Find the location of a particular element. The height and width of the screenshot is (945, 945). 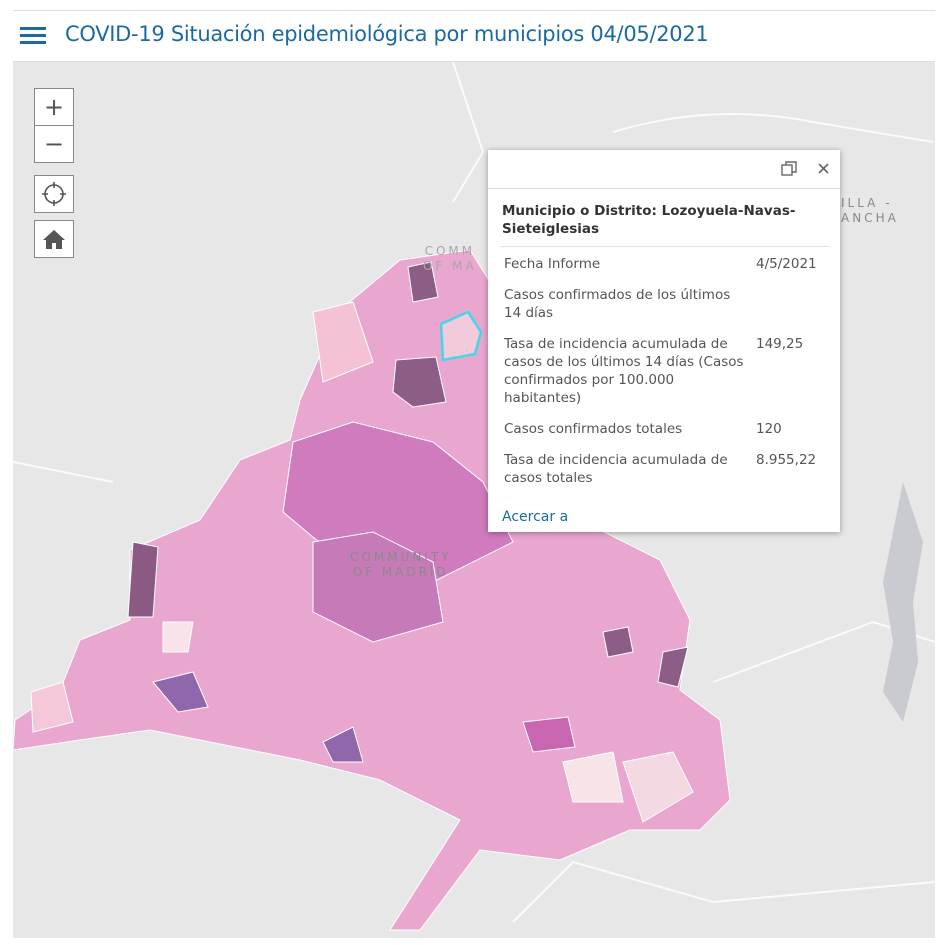

zoom-in: + is located at coordinates (54, 107).